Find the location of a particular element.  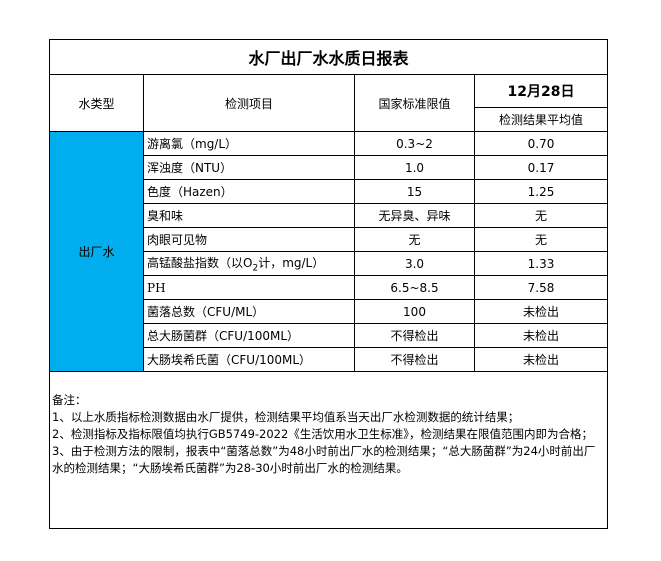

table-row: 色度（Hazen） 15 1.25 is located at coordinates (329, 191).